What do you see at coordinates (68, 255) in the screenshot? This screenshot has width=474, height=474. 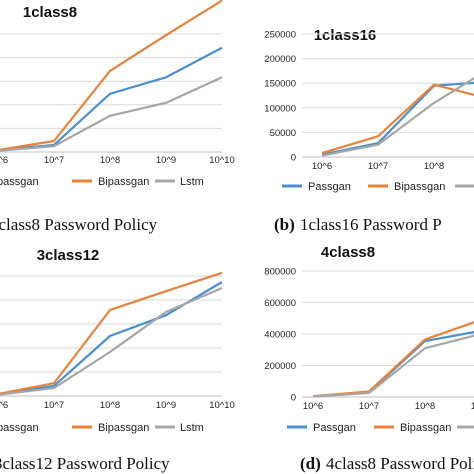 I see `chart-title: 3class12` at bounding box center [68, 255].